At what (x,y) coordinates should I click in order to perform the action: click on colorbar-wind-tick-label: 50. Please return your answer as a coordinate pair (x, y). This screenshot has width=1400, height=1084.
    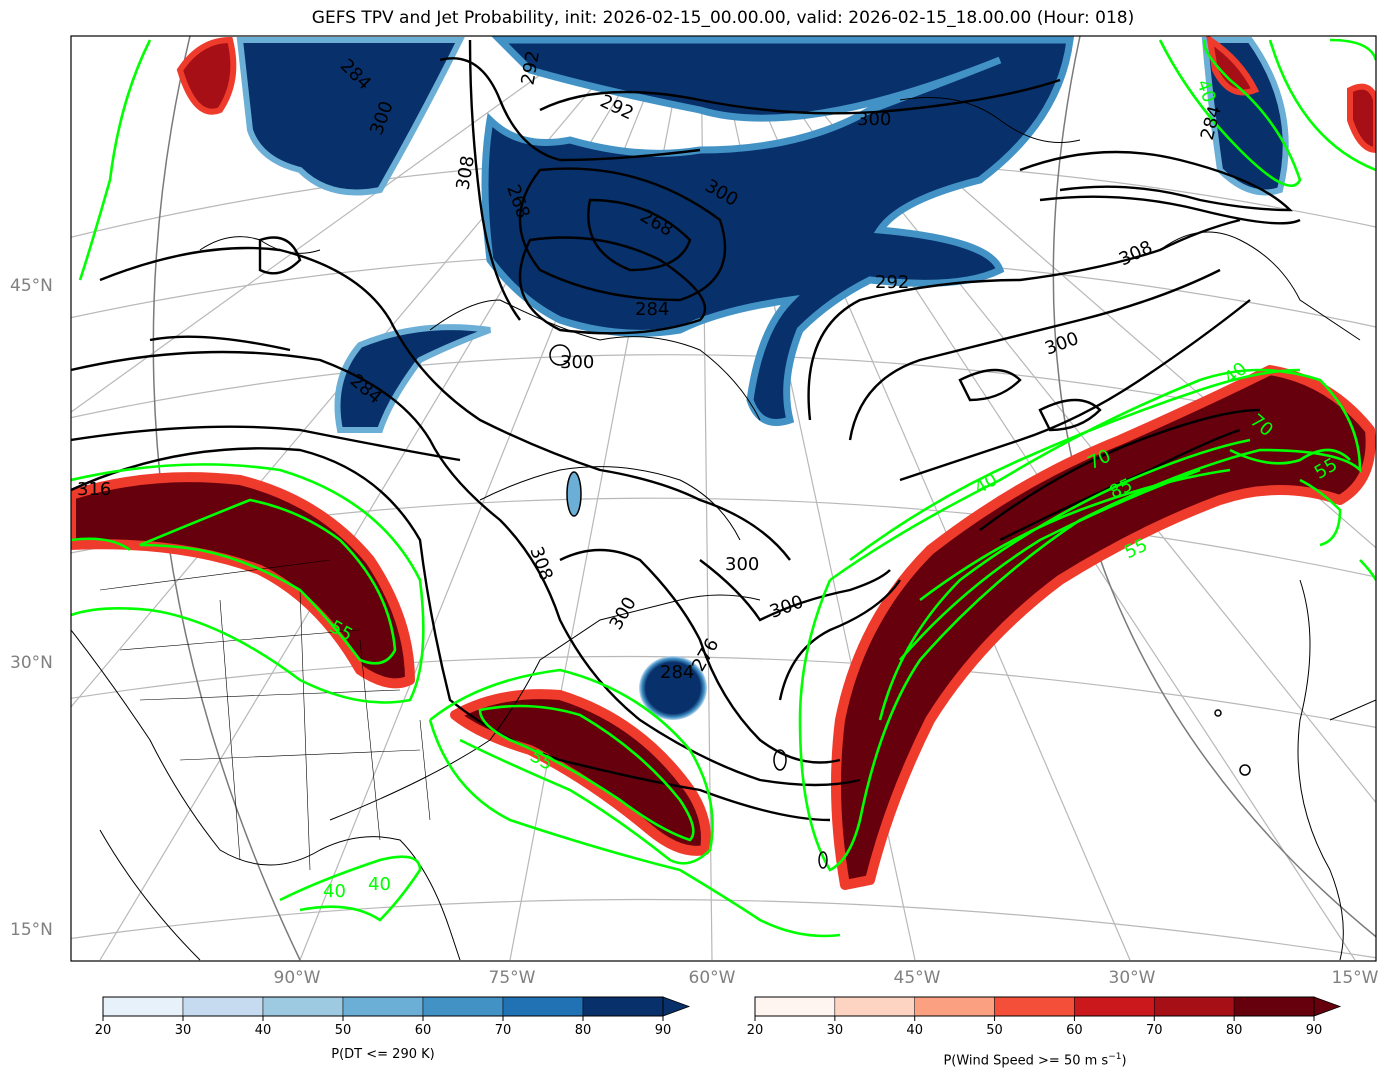
    Looking at the image, I should click on (994, 1030).